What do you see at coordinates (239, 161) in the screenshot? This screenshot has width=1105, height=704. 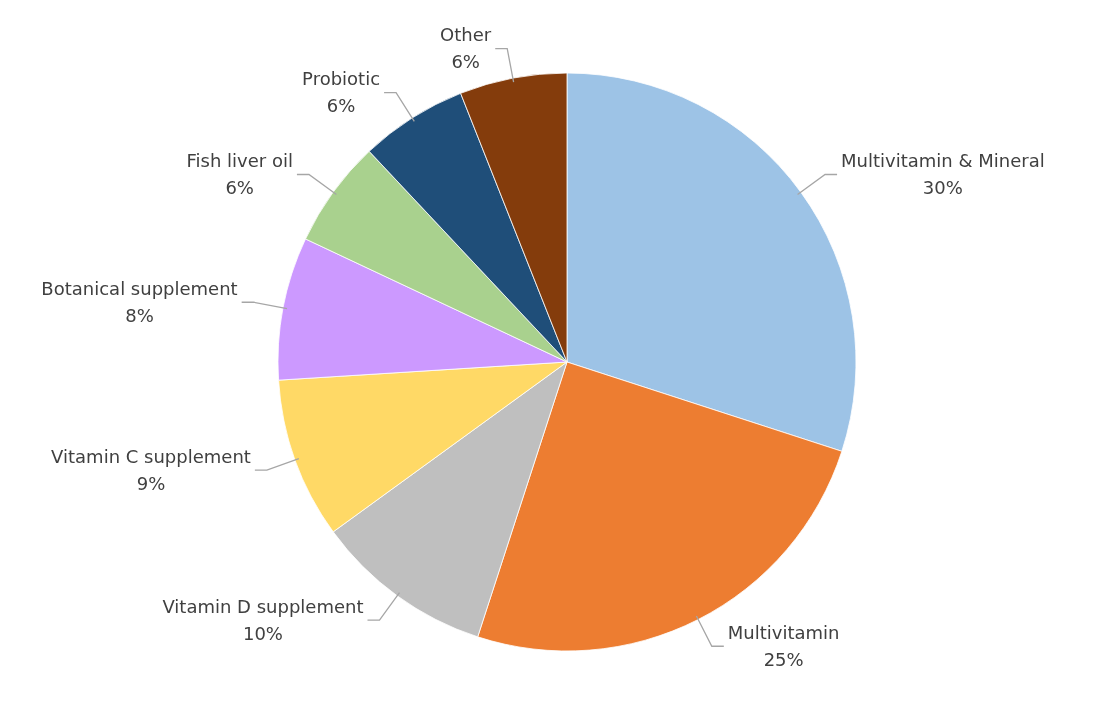 I see `slice-label: Fish liver oil` at bounding box center [239, 161].